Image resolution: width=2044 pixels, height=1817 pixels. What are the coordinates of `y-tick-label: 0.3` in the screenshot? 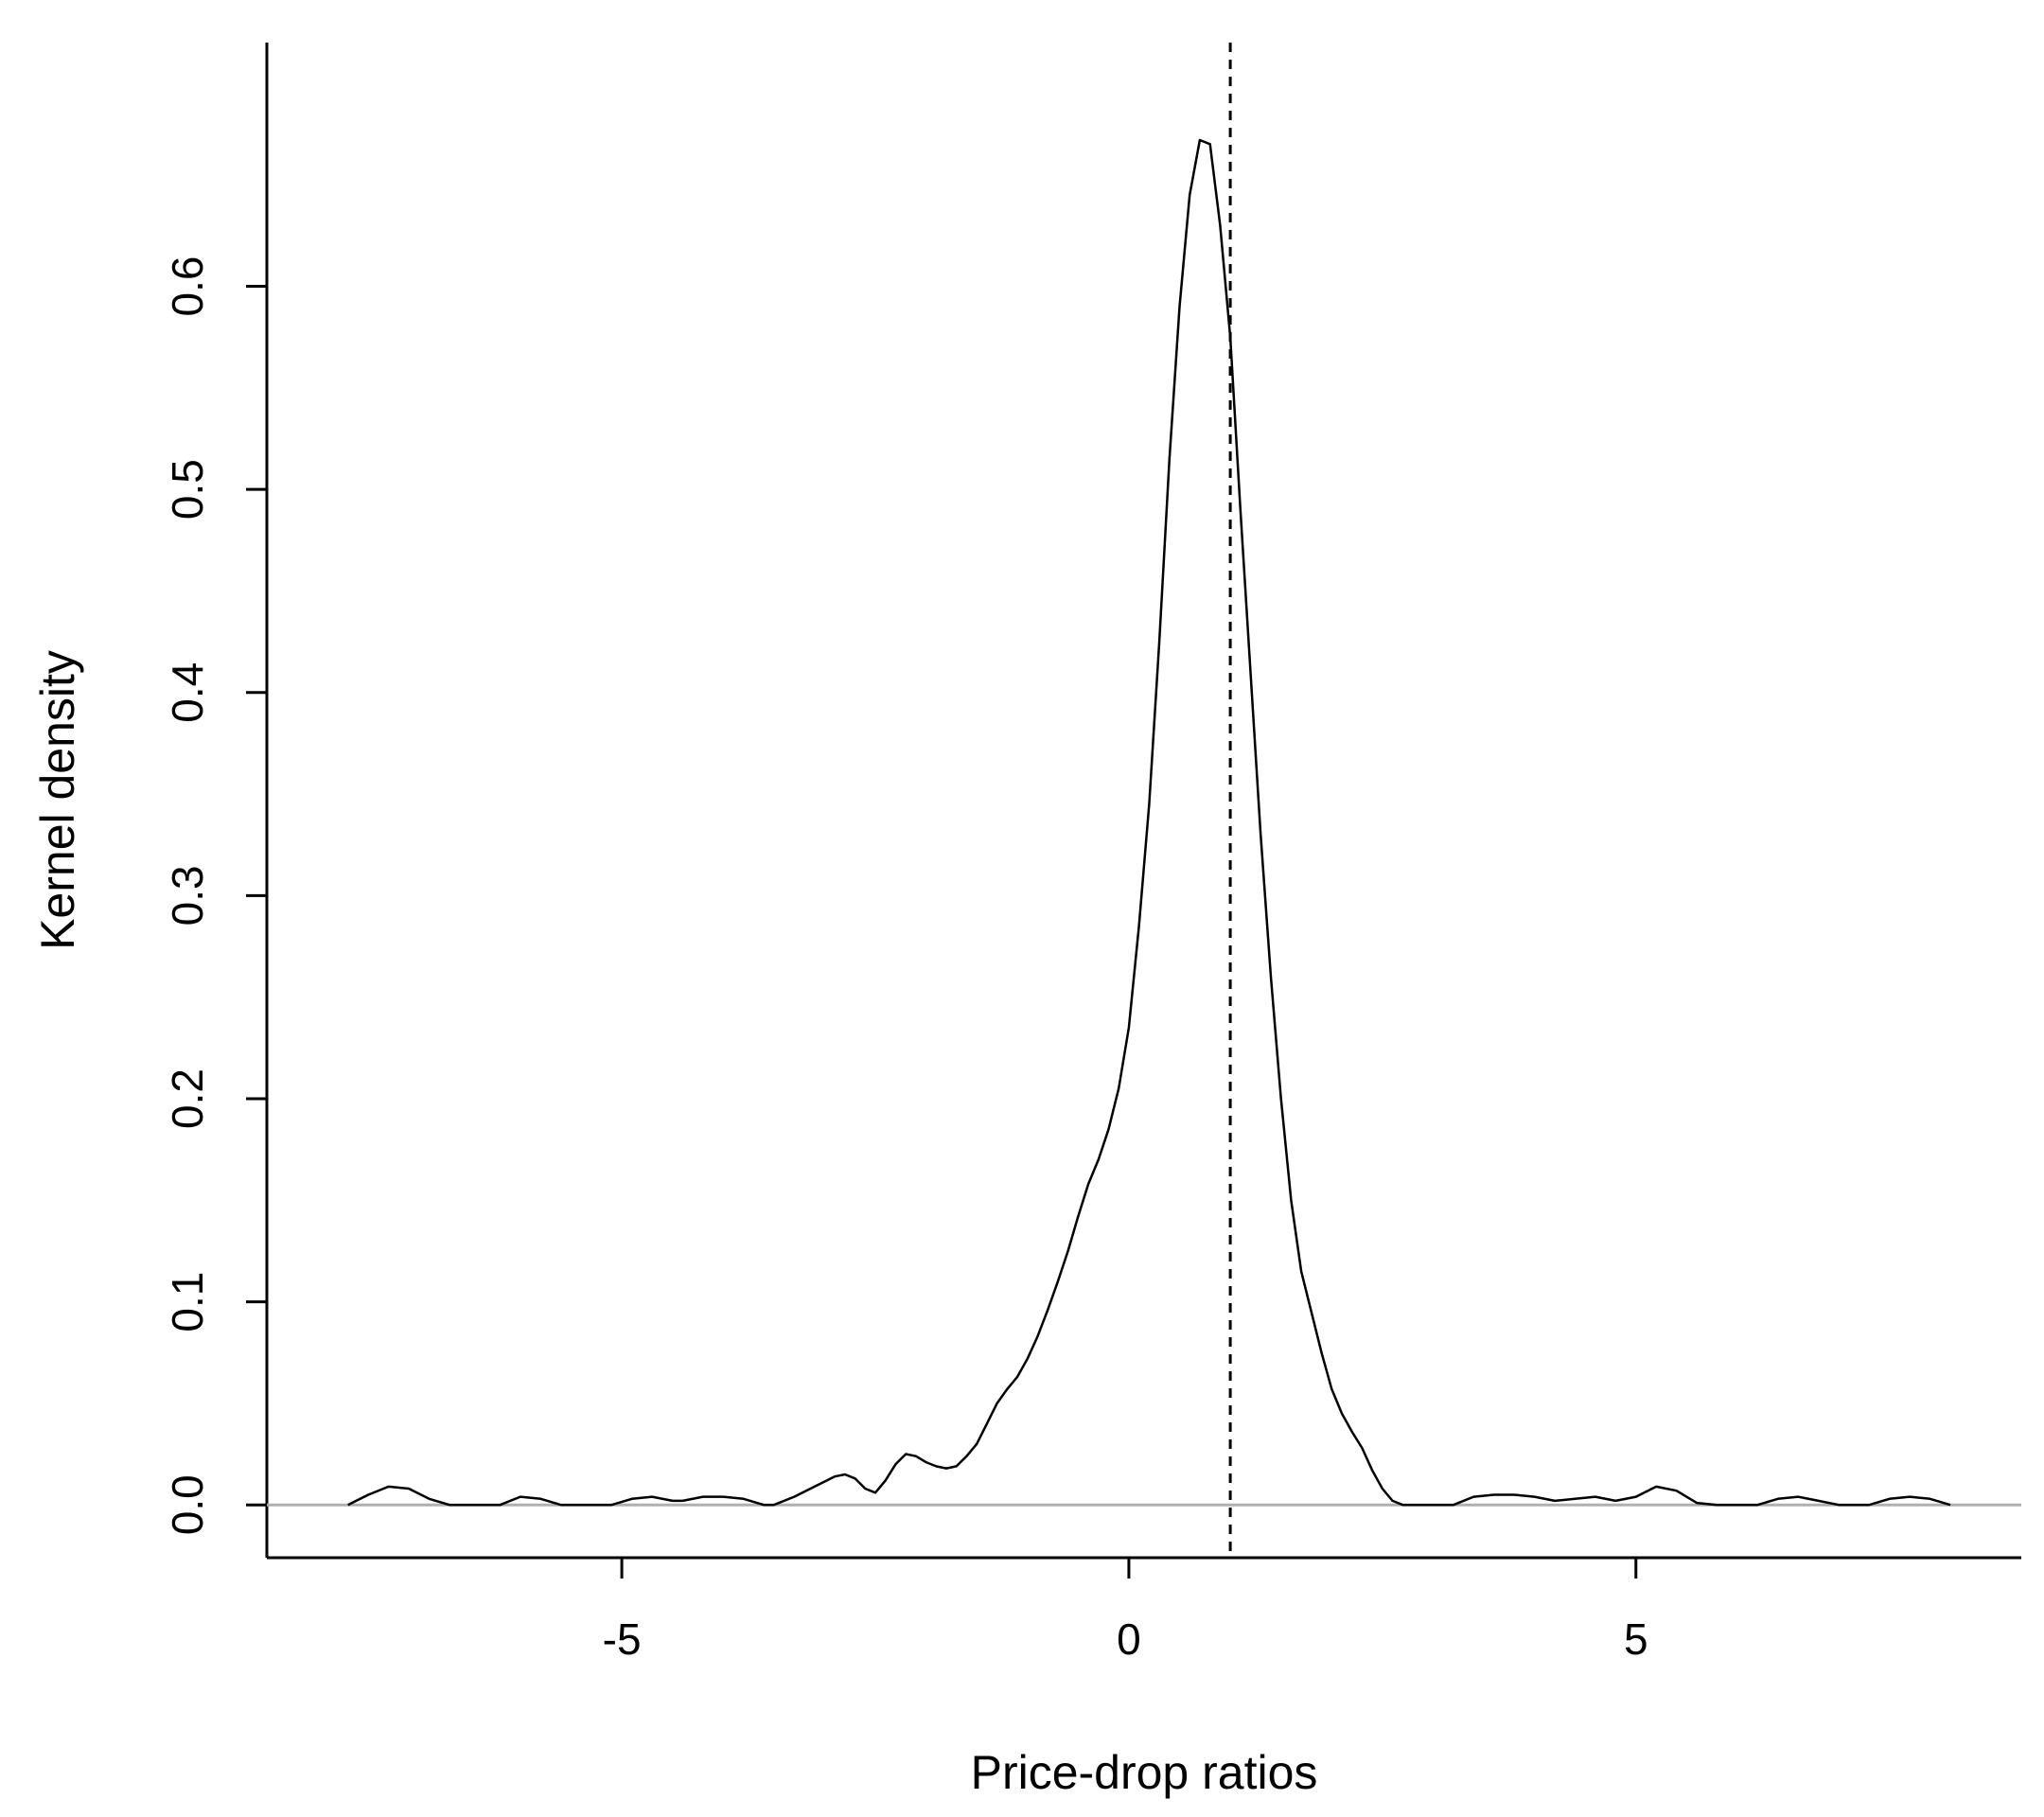 It's located at (187, 895).